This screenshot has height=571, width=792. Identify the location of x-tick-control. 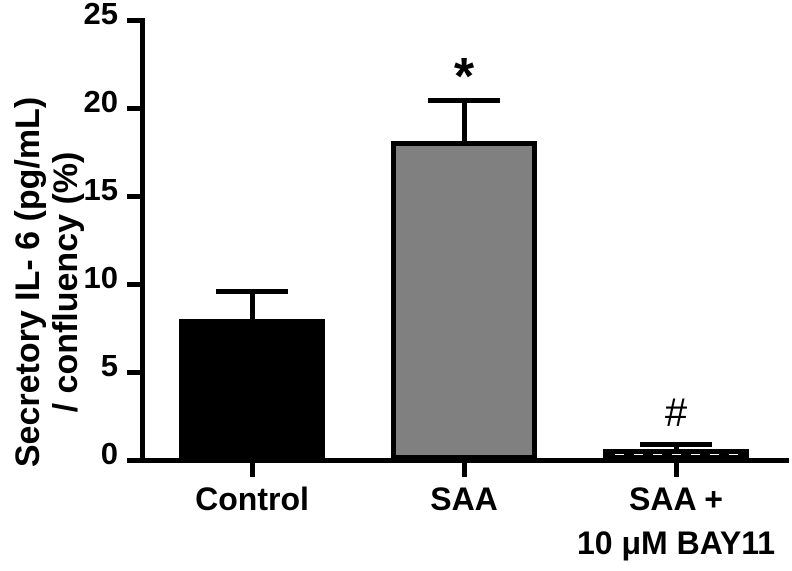
(252, 469).